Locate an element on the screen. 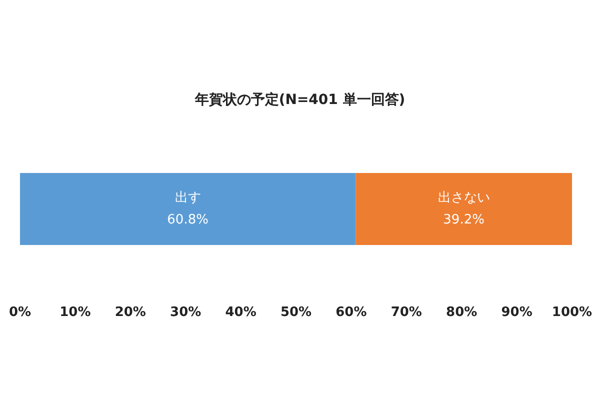 This screenshot has height=400, width=600. x-tick-label: 0% is located at coordinates (20, 312).